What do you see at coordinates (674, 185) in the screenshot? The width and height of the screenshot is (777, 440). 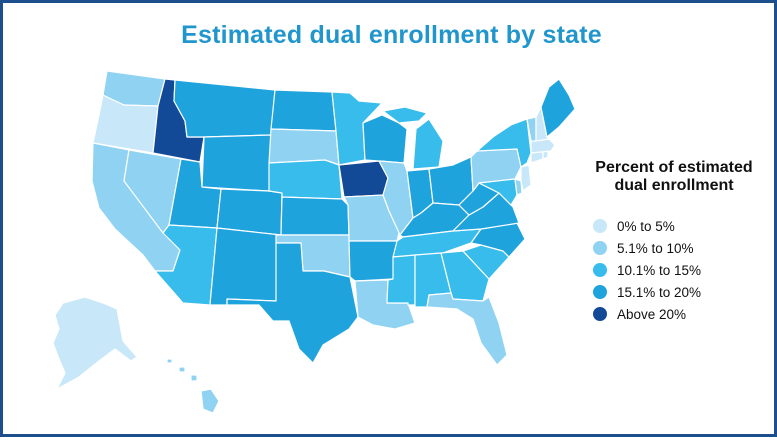 I see `legend-title-line-2: dual enrollment` at bounding box center [674, 185].